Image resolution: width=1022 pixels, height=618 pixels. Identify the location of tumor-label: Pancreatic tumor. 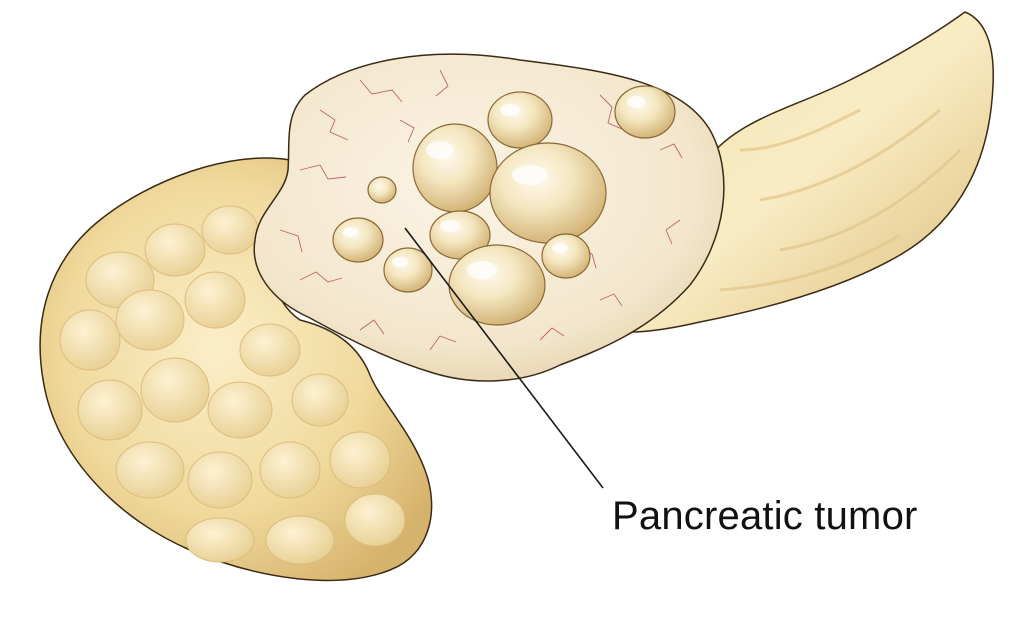
(765, 516).